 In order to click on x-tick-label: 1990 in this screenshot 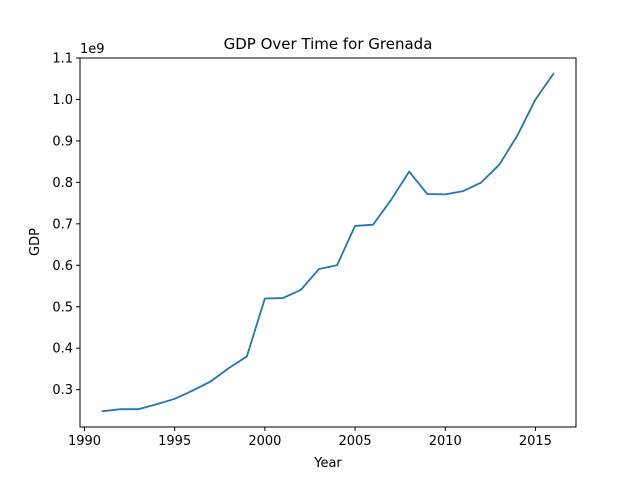, I will do `click(84, 441)`.